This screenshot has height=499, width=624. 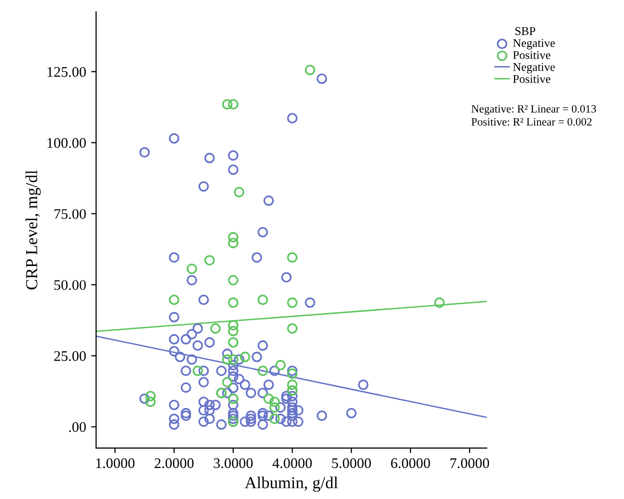 What do you see at coordinates (410, 463) in the screenshot?
I see `x-tick-label: 6.0000` at bounding box center [410, 463].